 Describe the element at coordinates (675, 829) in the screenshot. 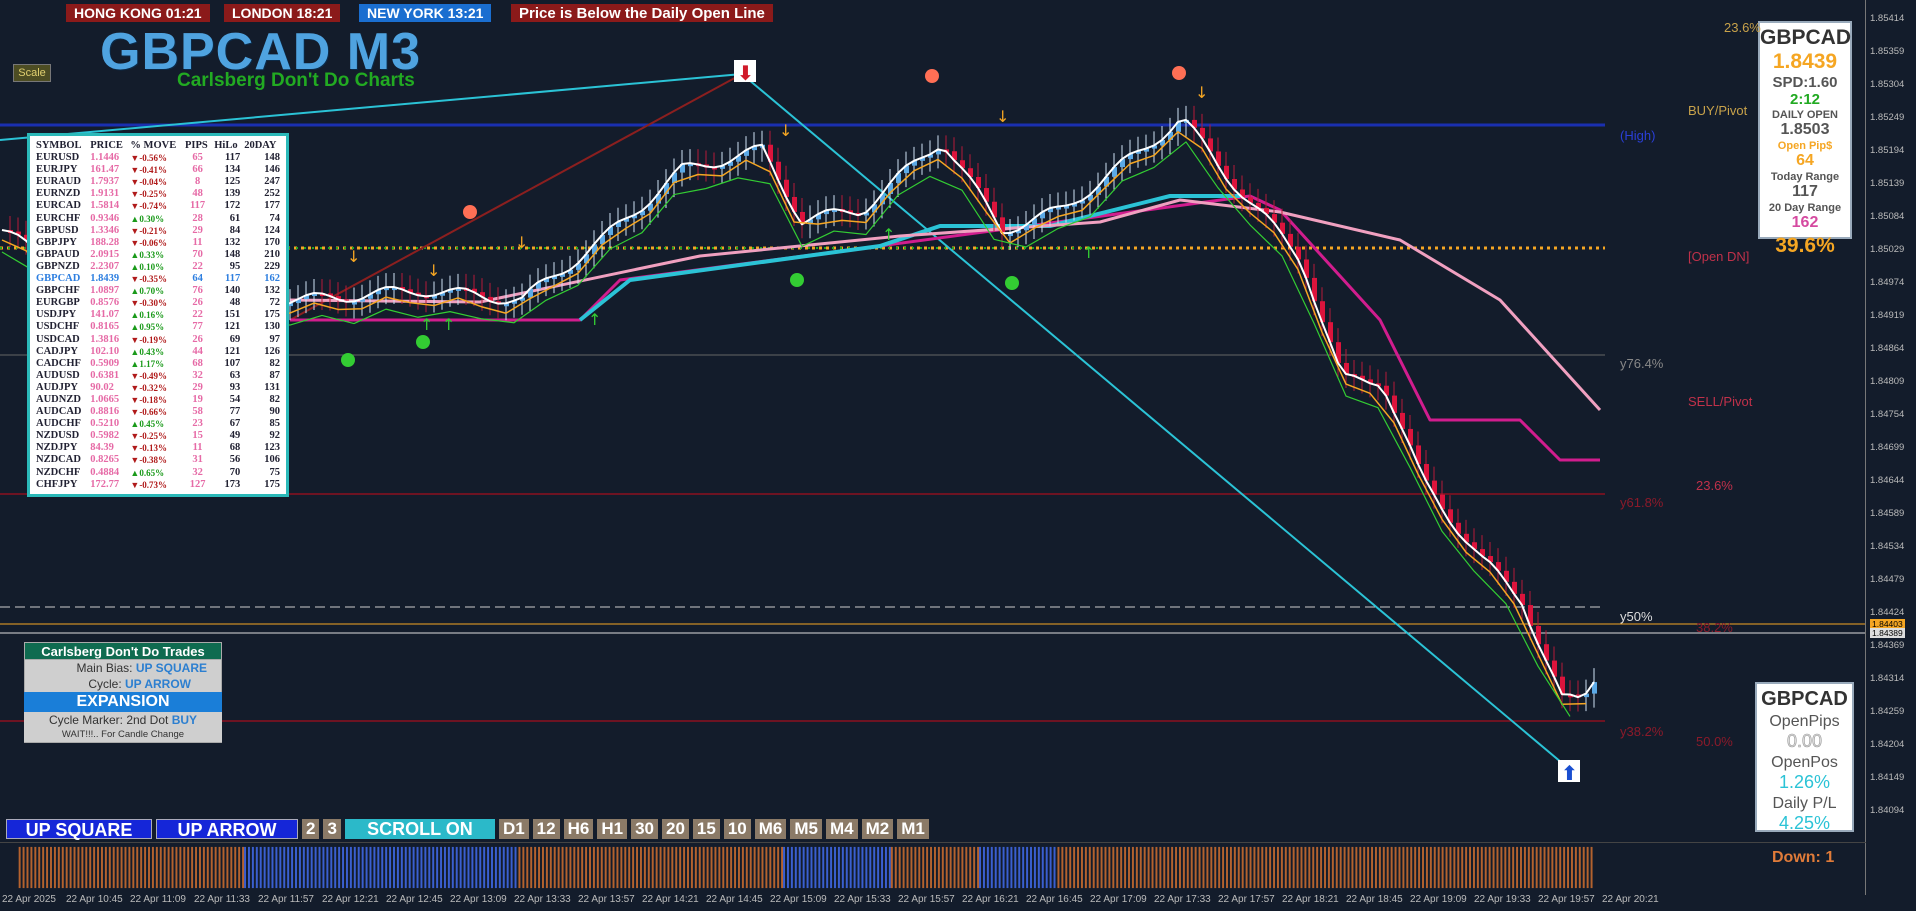

I see `timeframe-button-20: 20` at that location.